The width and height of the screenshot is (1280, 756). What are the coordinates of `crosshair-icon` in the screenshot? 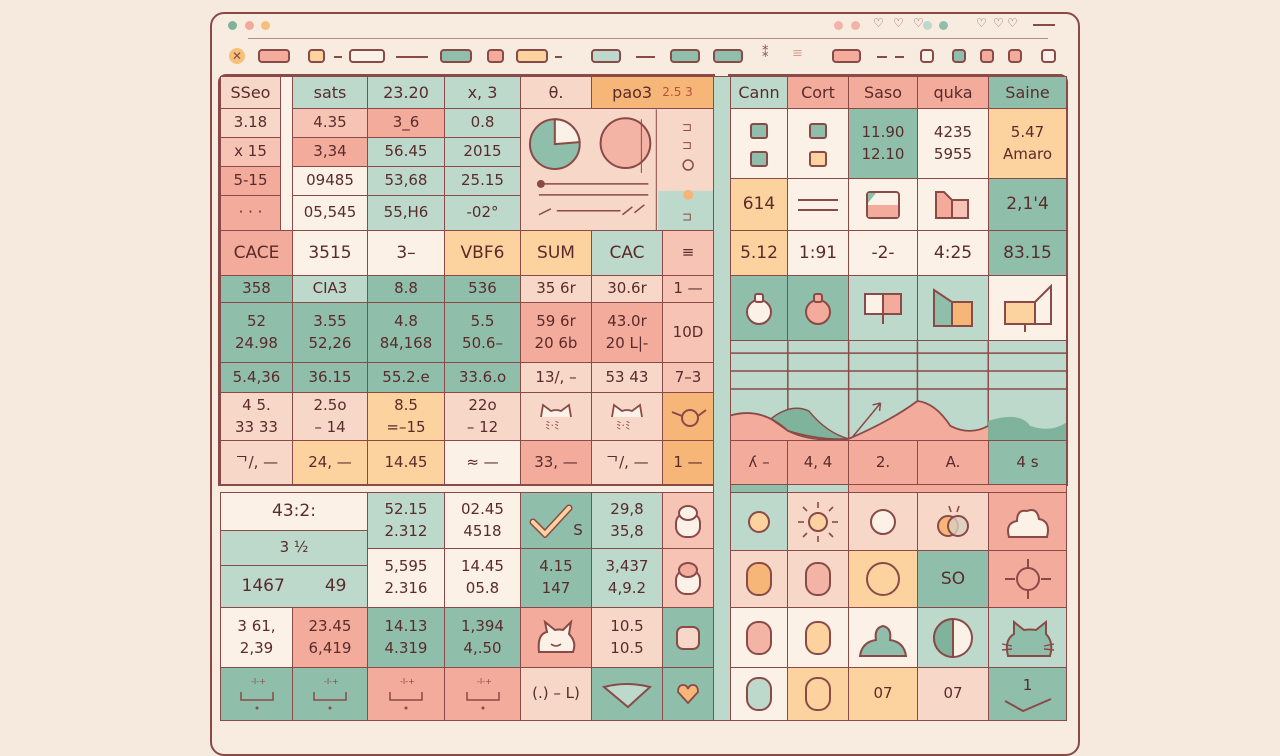 It's located at (1027, 579).